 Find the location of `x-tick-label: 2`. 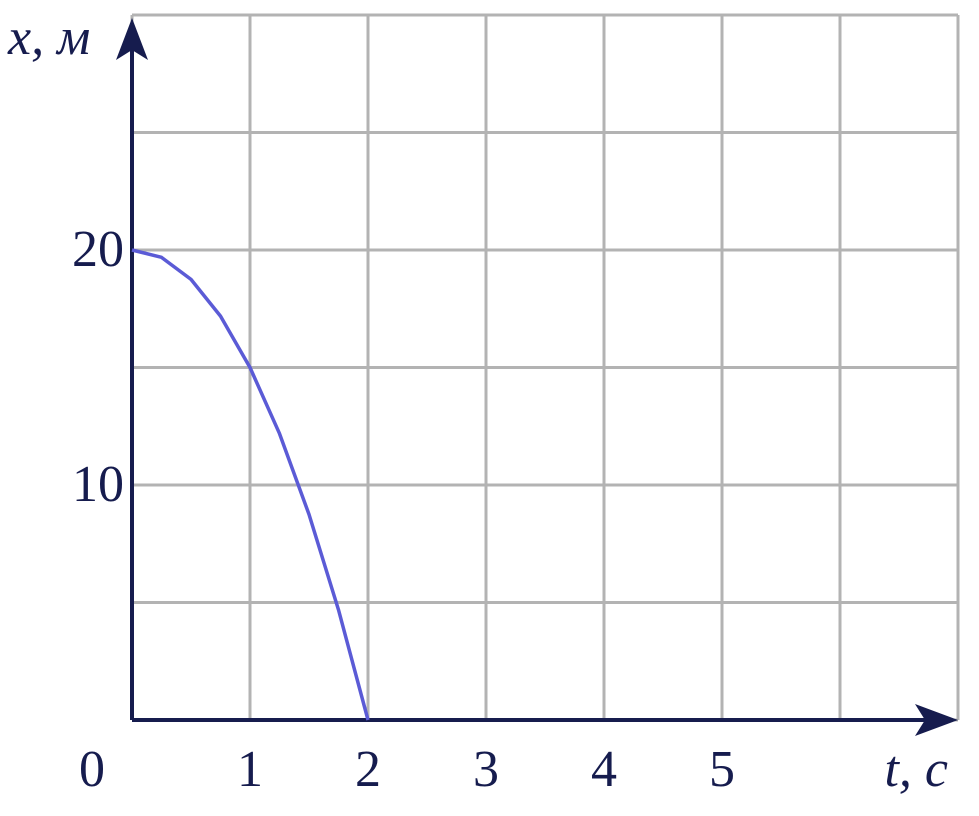

x-tick-label: 2 is located at coordinates (368, 769).